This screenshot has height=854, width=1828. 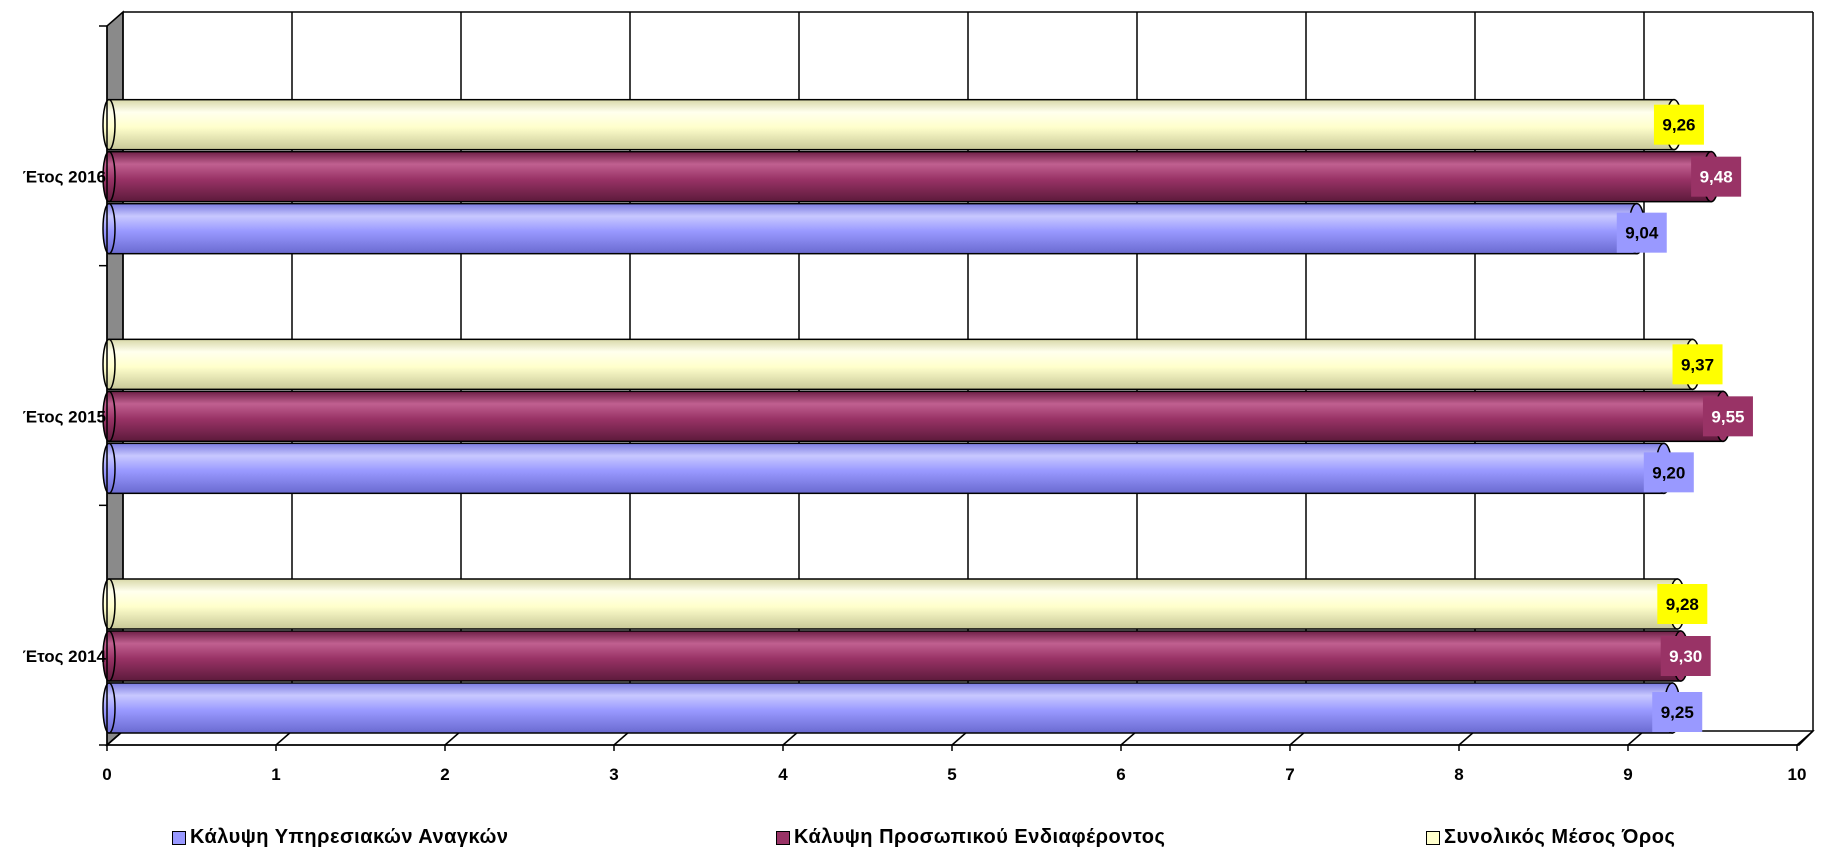 I want to click on data-label-text: 9,30, so click(x=1685, y=656).